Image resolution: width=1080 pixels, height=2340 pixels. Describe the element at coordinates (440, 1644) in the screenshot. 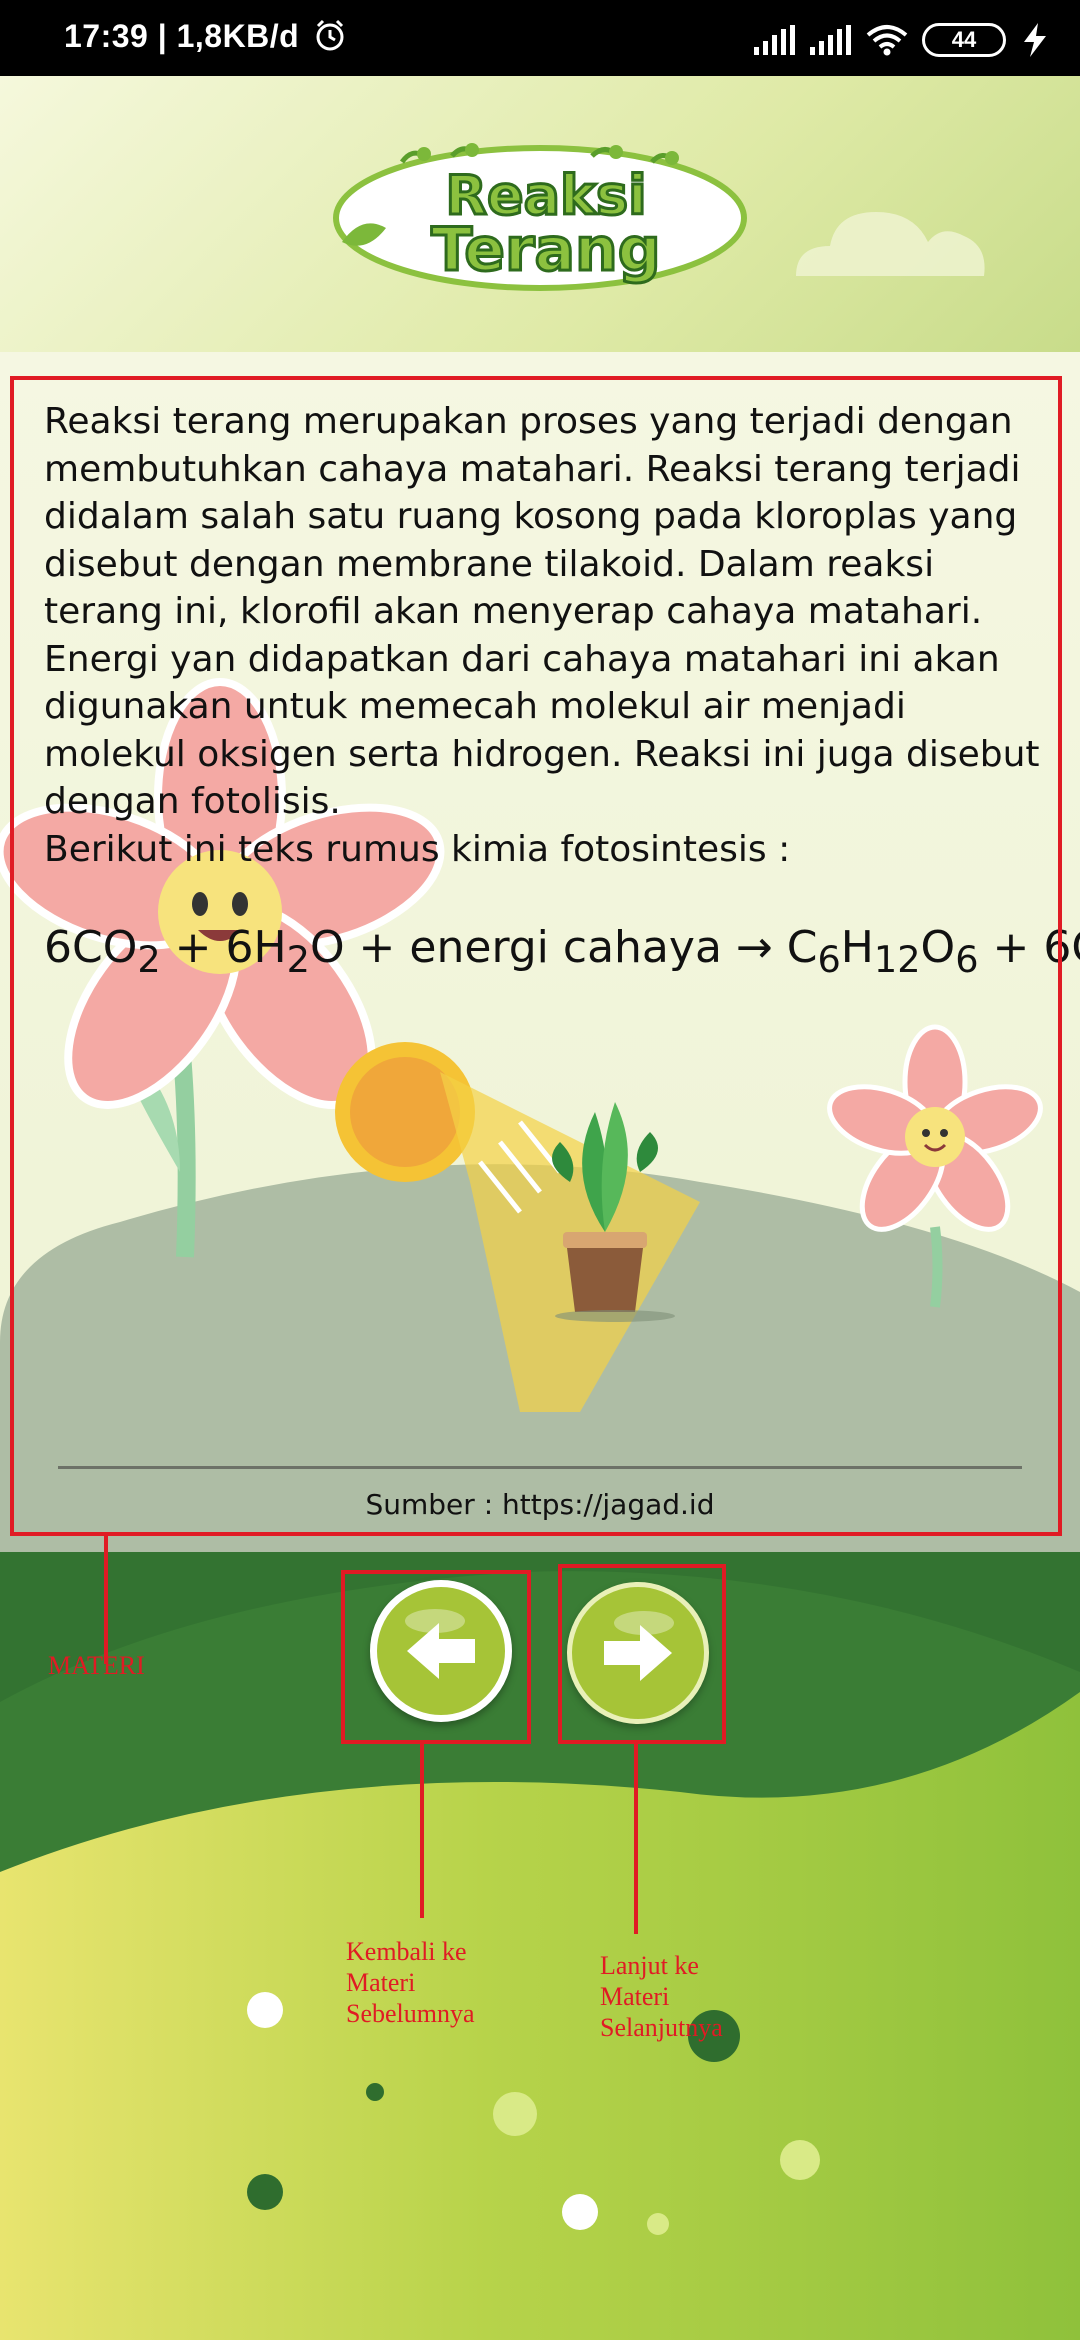

I see `arrow-left-icon` at that location.